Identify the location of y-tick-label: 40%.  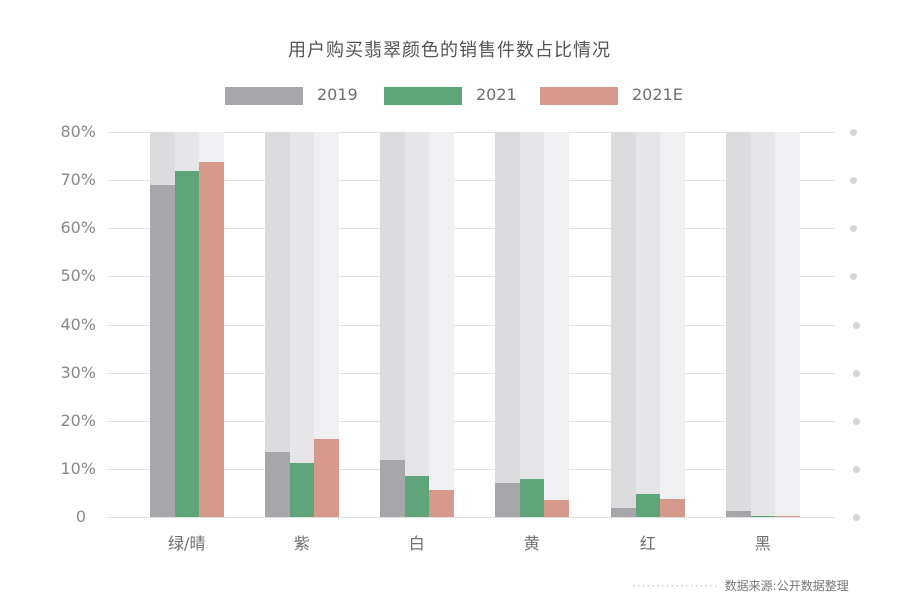
(78, 324).